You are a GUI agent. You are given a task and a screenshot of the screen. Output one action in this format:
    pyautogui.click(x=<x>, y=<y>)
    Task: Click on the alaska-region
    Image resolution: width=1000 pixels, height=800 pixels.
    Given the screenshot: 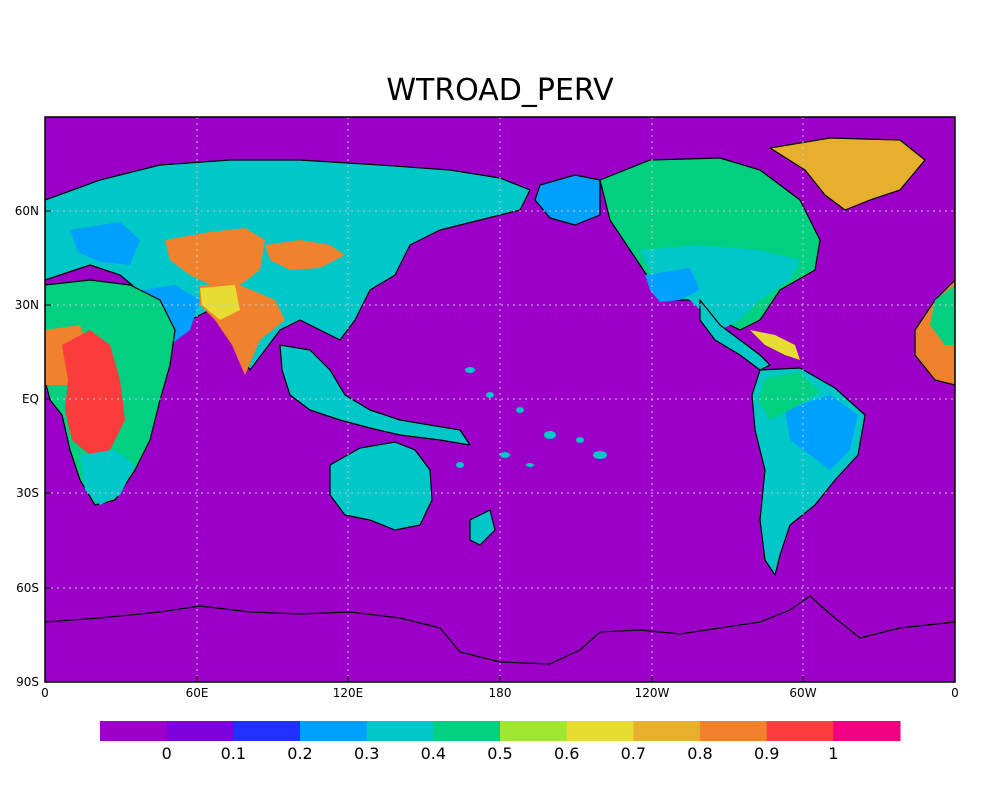 What is the action you would take?
    pyautogui.click(x=567, y=200)
    